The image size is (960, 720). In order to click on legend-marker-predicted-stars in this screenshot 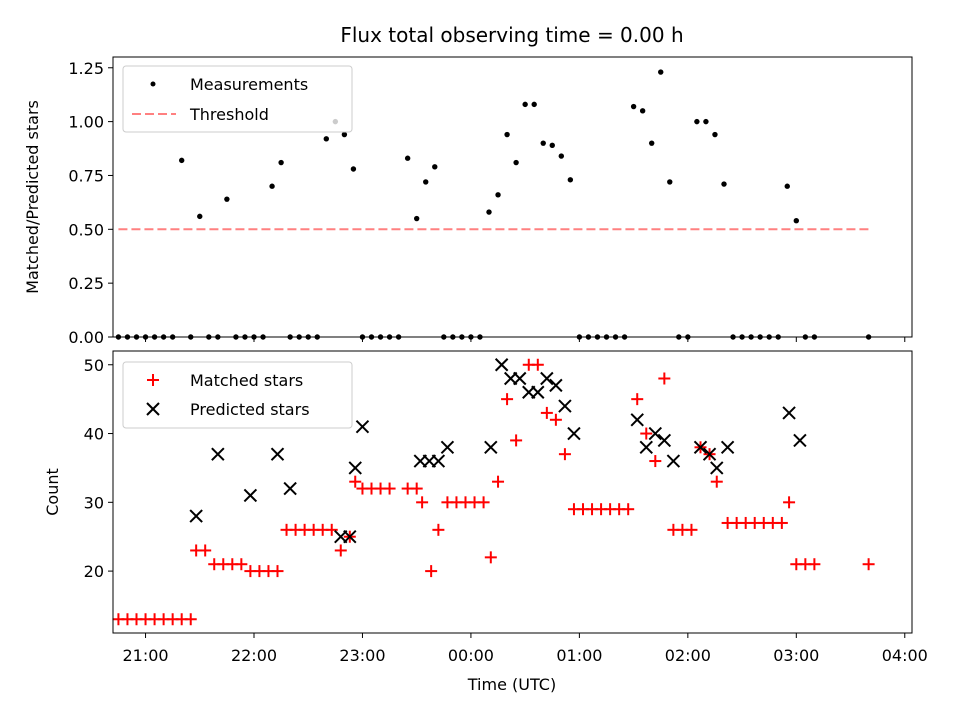, I will do `click(153, 409)`.